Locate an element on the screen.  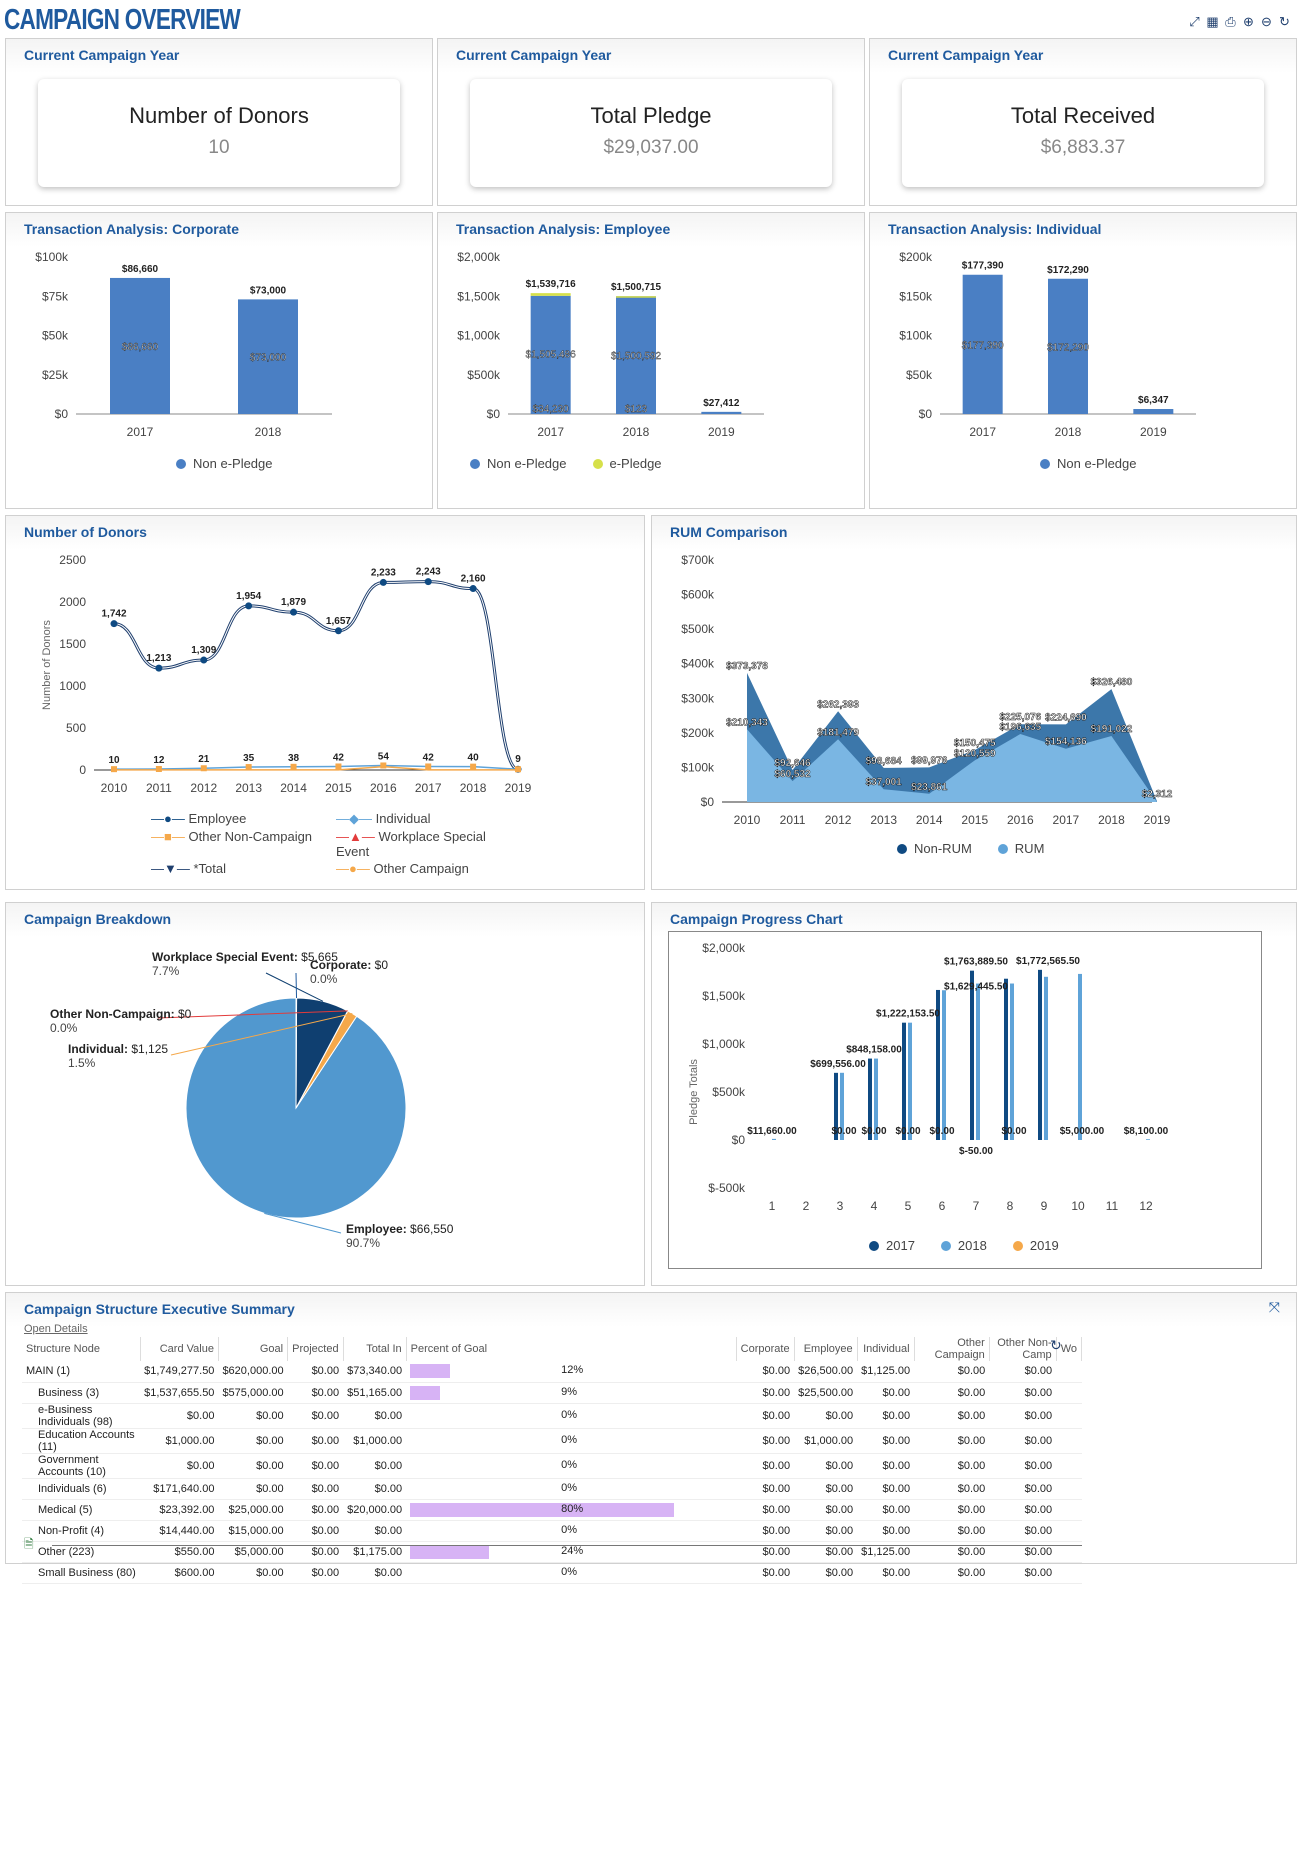
kpi-label: Total Received is located at coordinates (1083, 115).